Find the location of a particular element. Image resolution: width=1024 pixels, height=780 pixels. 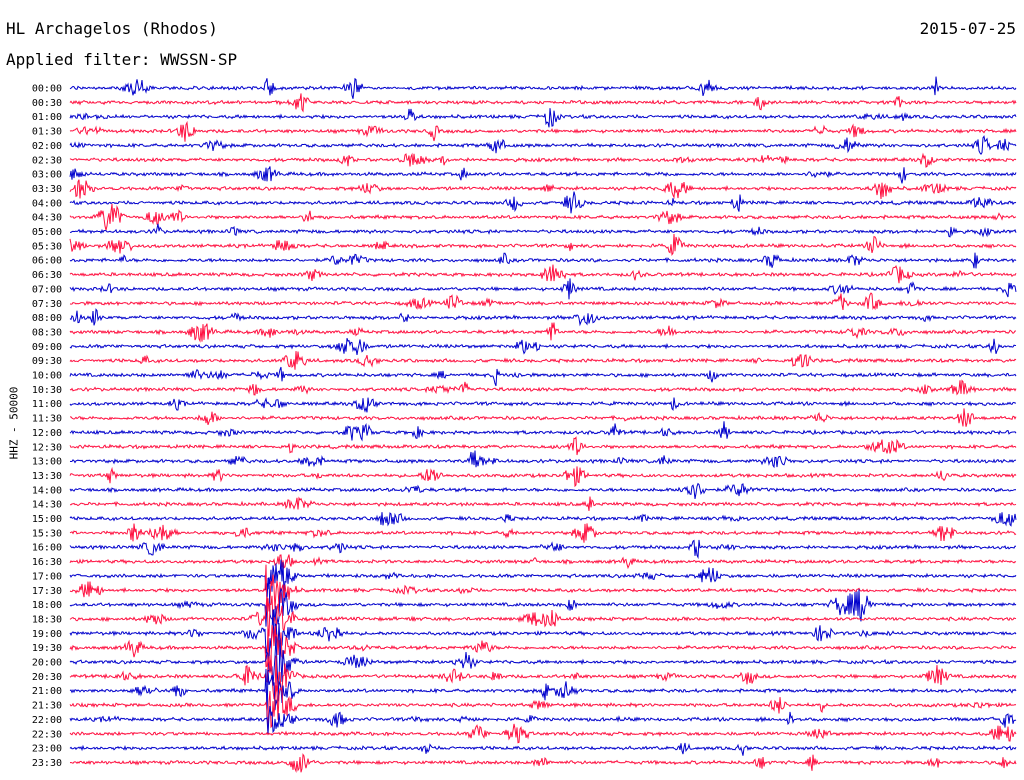

time-label: 18:30 is located at coordinates (47, 619).